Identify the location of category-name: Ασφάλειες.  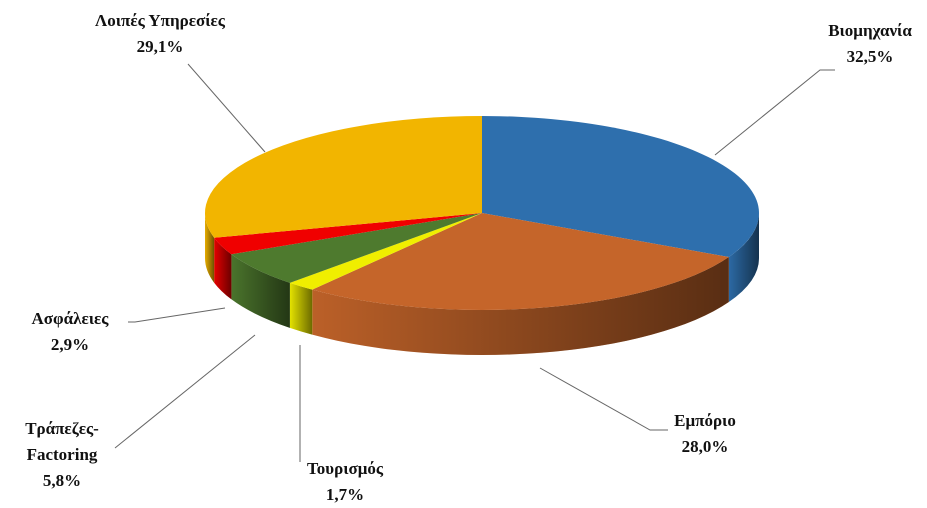
(70, 318).